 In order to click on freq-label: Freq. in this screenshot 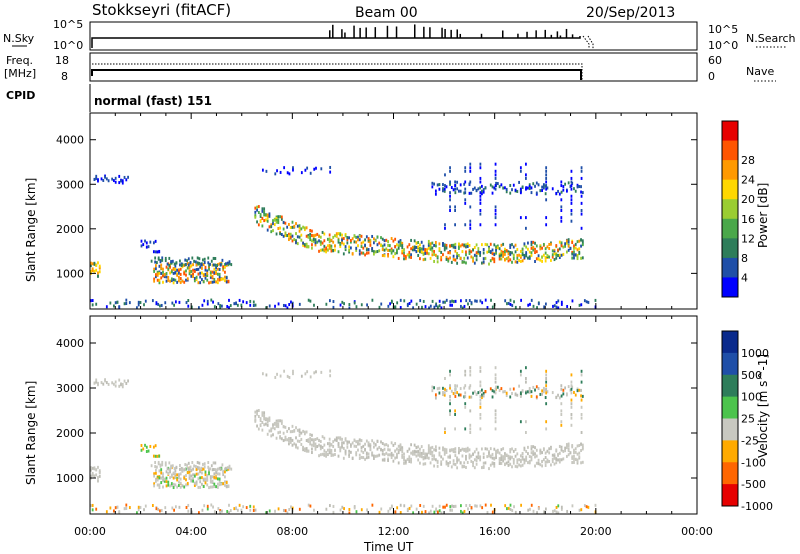, I will do `click(19, 60)`.